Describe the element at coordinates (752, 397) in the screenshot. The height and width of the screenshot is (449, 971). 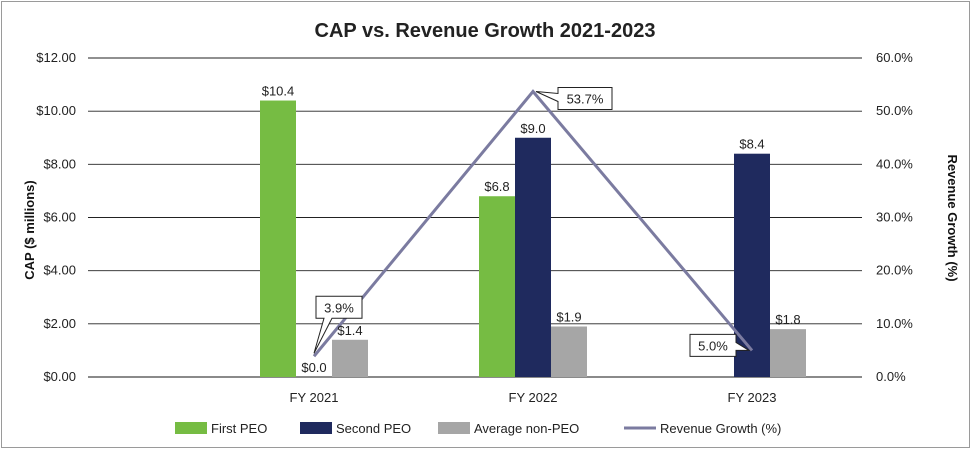
I see `x-tick-label: FY 2023` at that location.